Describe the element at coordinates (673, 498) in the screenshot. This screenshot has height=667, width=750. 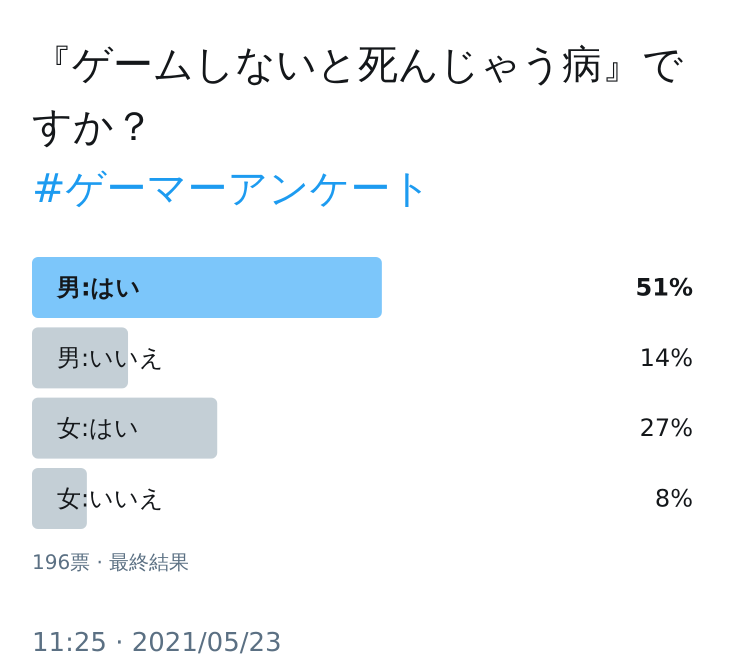
I see `data-label: 8%` at that location.